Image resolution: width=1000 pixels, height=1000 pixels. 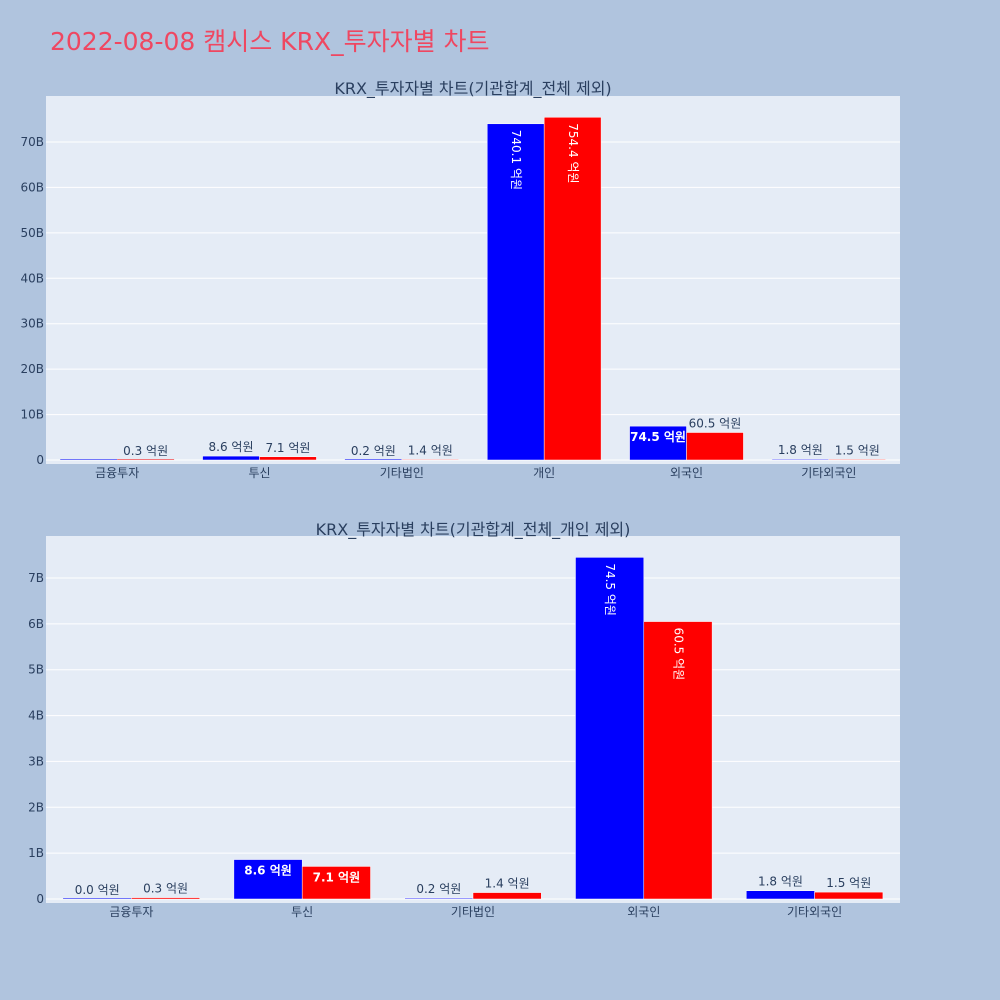 I want to click on y-tick-label: 7B, so click(x=36, y=578).